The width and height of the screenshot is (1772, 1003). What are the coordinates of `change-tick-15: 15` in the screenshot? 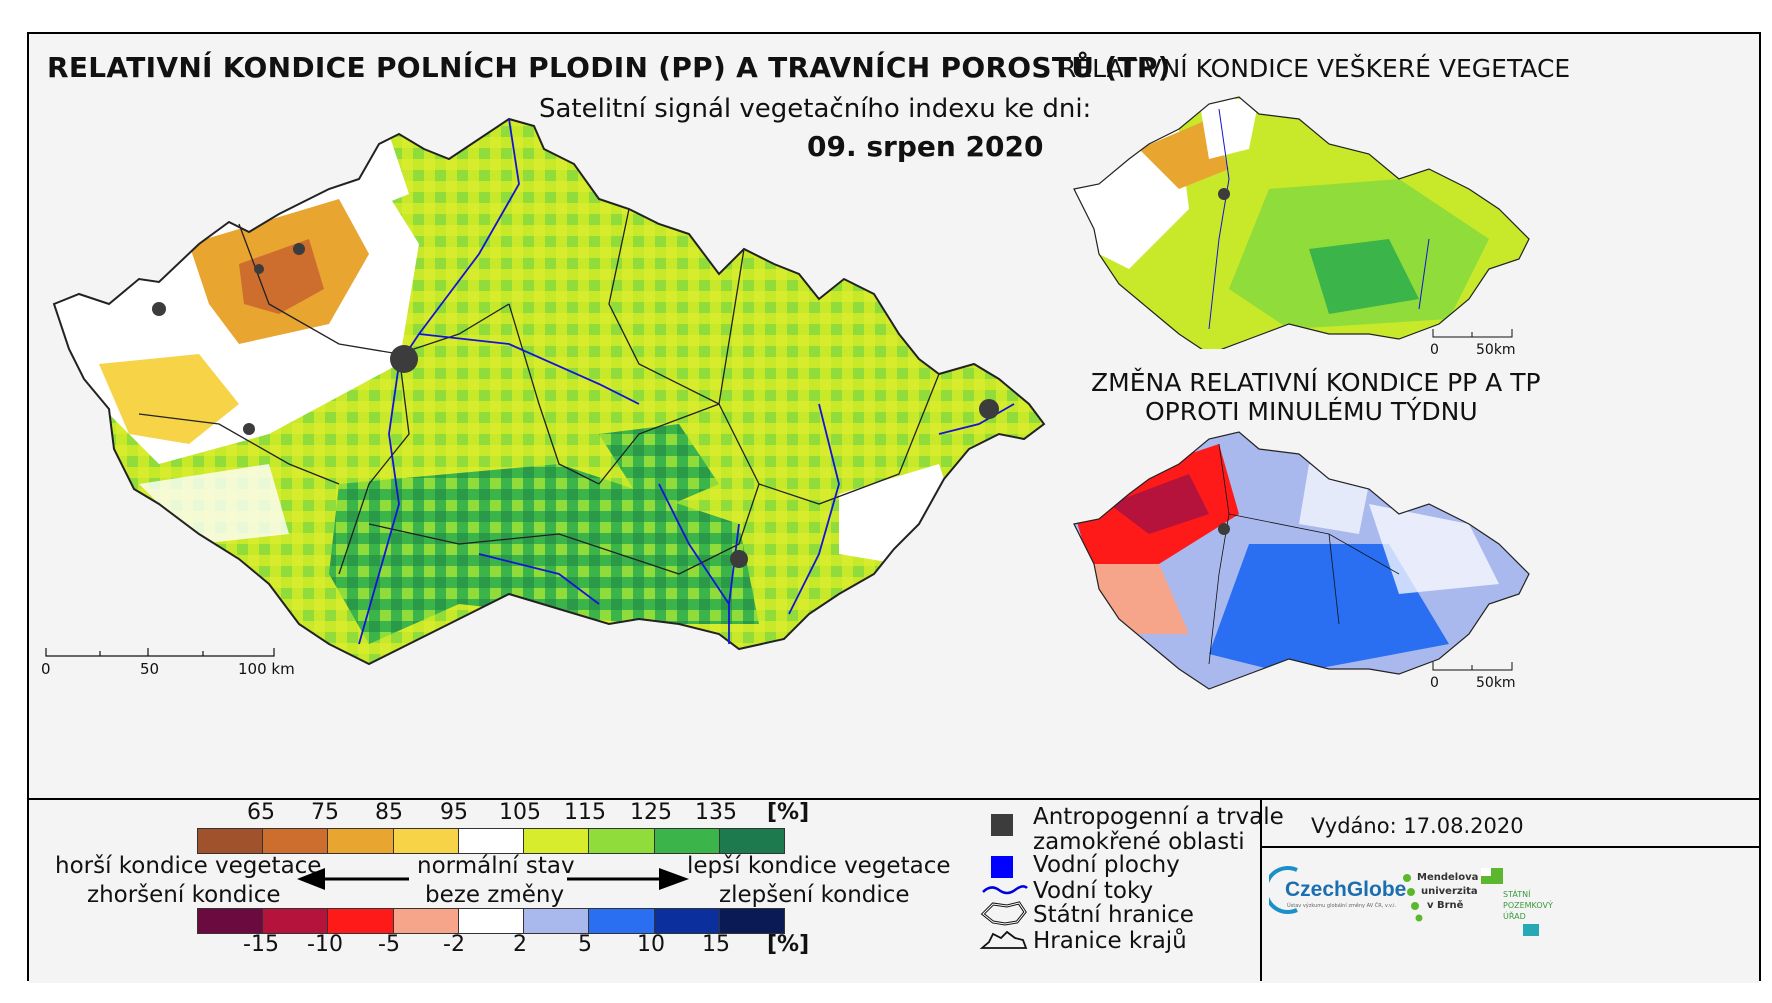 It's located at (716, 944).